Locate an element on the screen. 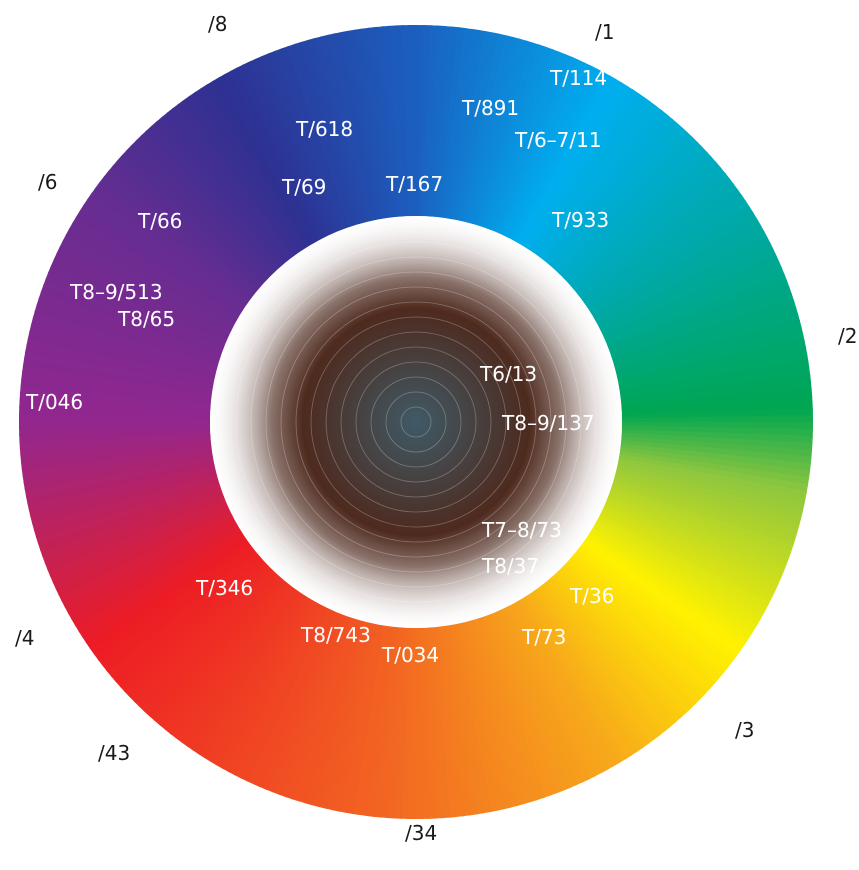 Image resolution: width=859 pixels, height=870 pixels. outer-label-2: /2 is located at coordinates (848, 336).